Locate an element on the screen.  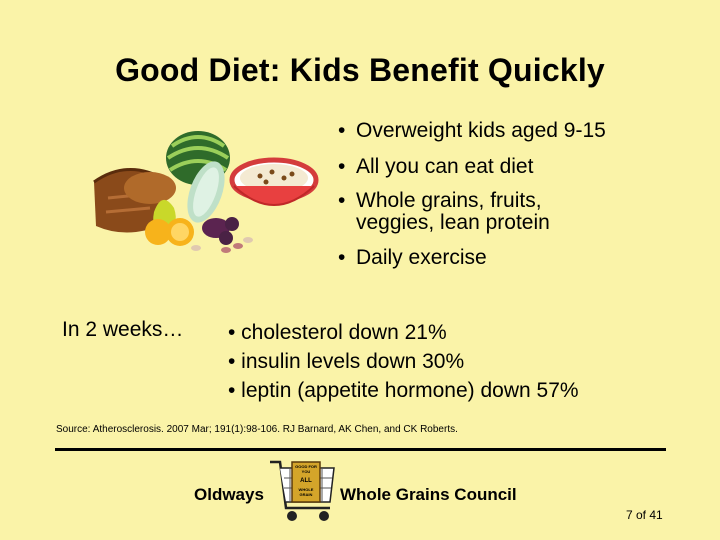
result-item: • leptin (appetite hormone) down 57% is located at coordinates (403, 390).